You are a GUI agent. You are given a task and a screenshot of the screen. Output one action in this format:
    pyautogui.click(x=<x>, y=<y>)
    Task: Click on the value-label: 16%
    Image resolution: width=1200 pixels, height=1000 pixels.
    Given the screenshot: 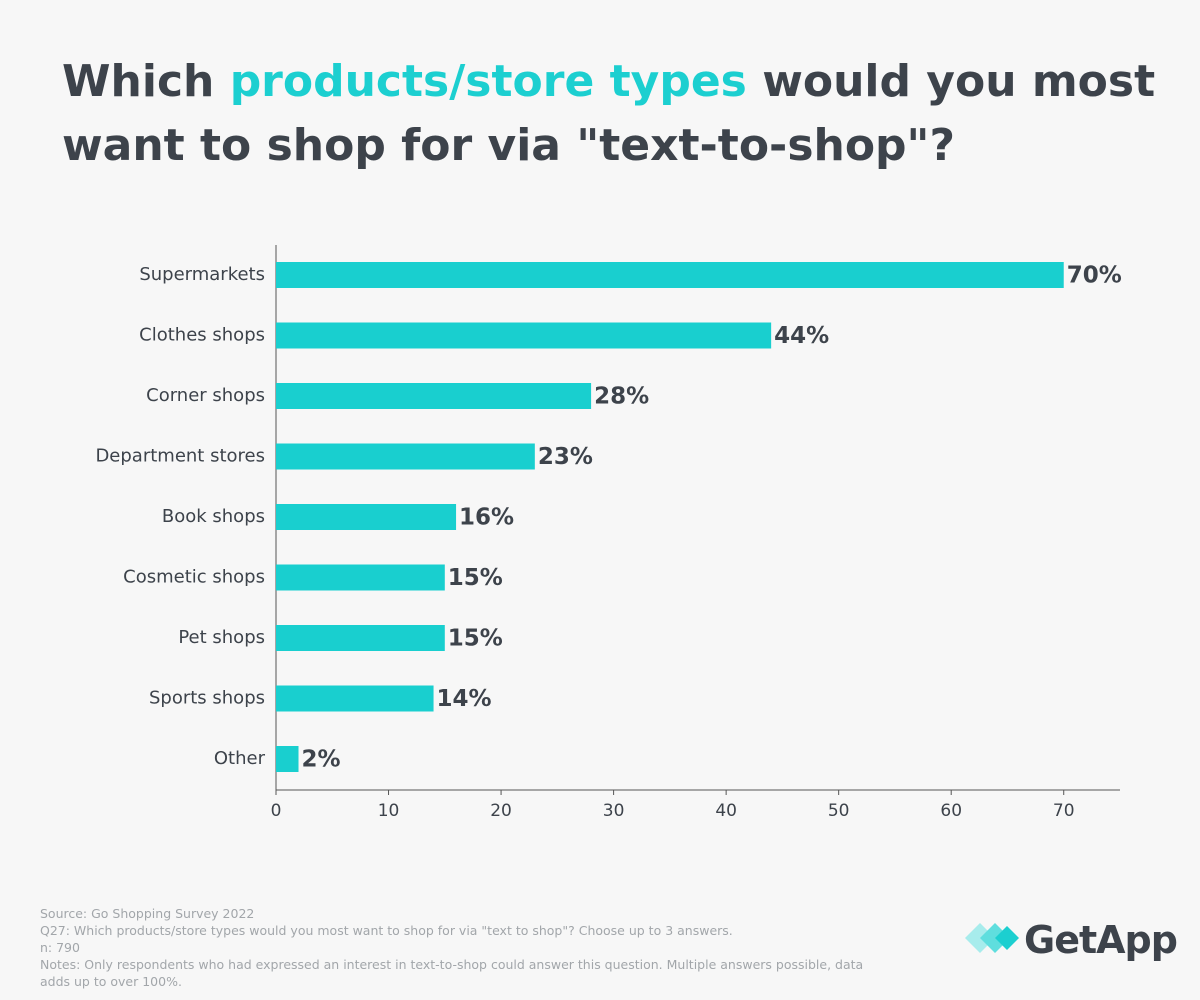 What is the action you would take?
    pyautogui.click(x=486, y=518)
    